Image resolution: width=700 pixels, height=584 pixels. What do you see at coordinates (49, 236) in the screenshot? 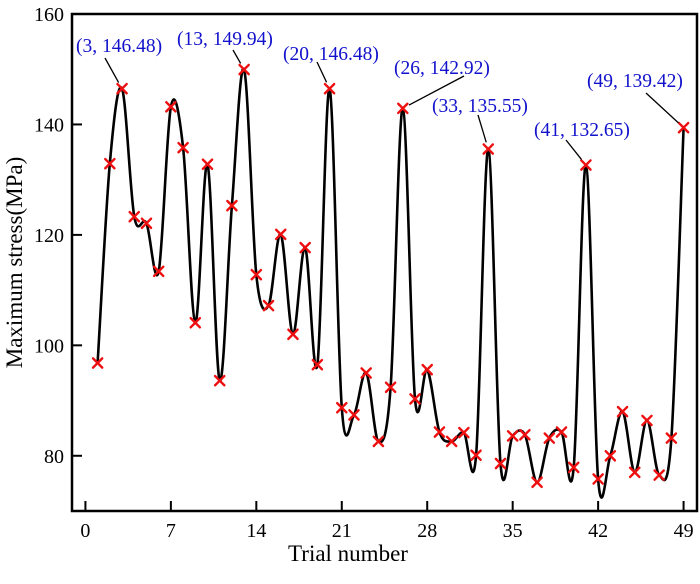
I see `y-tick-label: 120` at bounding box center [49, 236].